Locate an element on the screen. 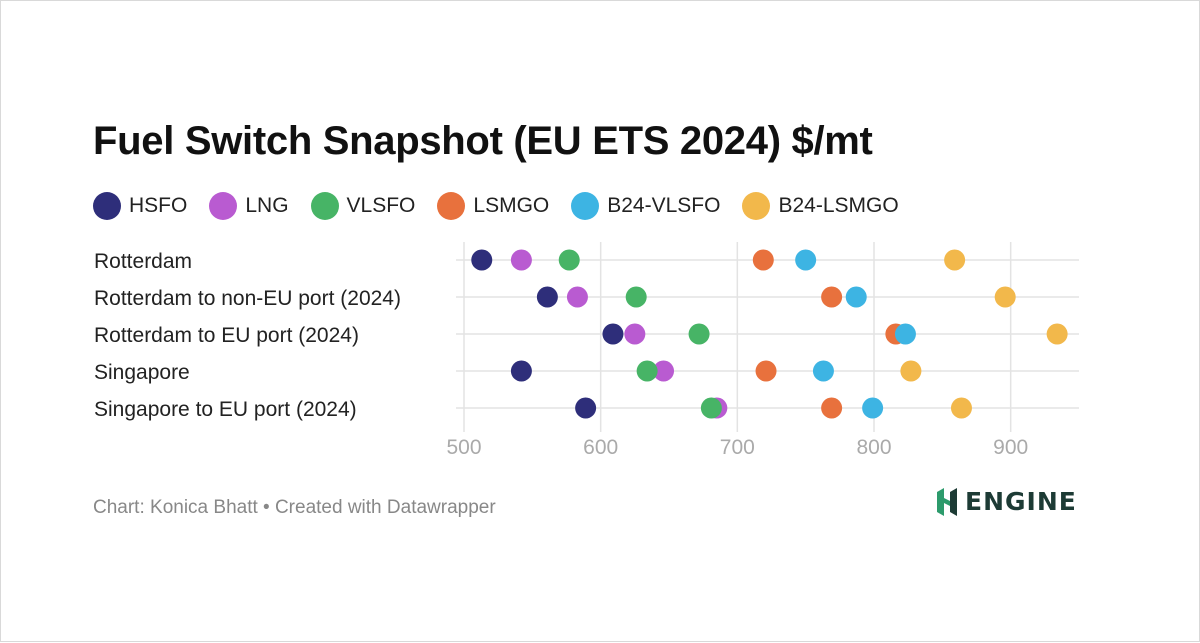  x-tick-label: 900 is located at coordinates (1010, 447).